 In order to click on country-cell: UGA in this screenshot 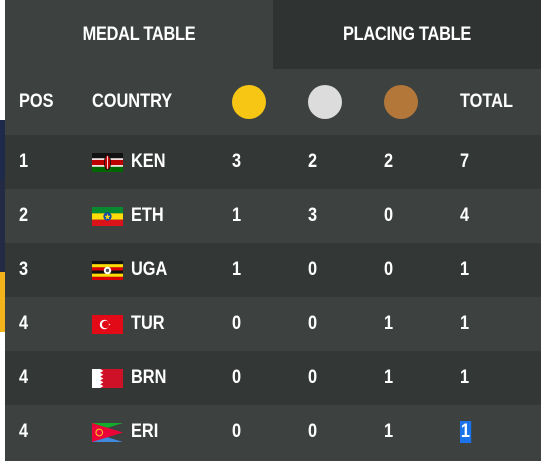, I will do `click(132, 270)`.